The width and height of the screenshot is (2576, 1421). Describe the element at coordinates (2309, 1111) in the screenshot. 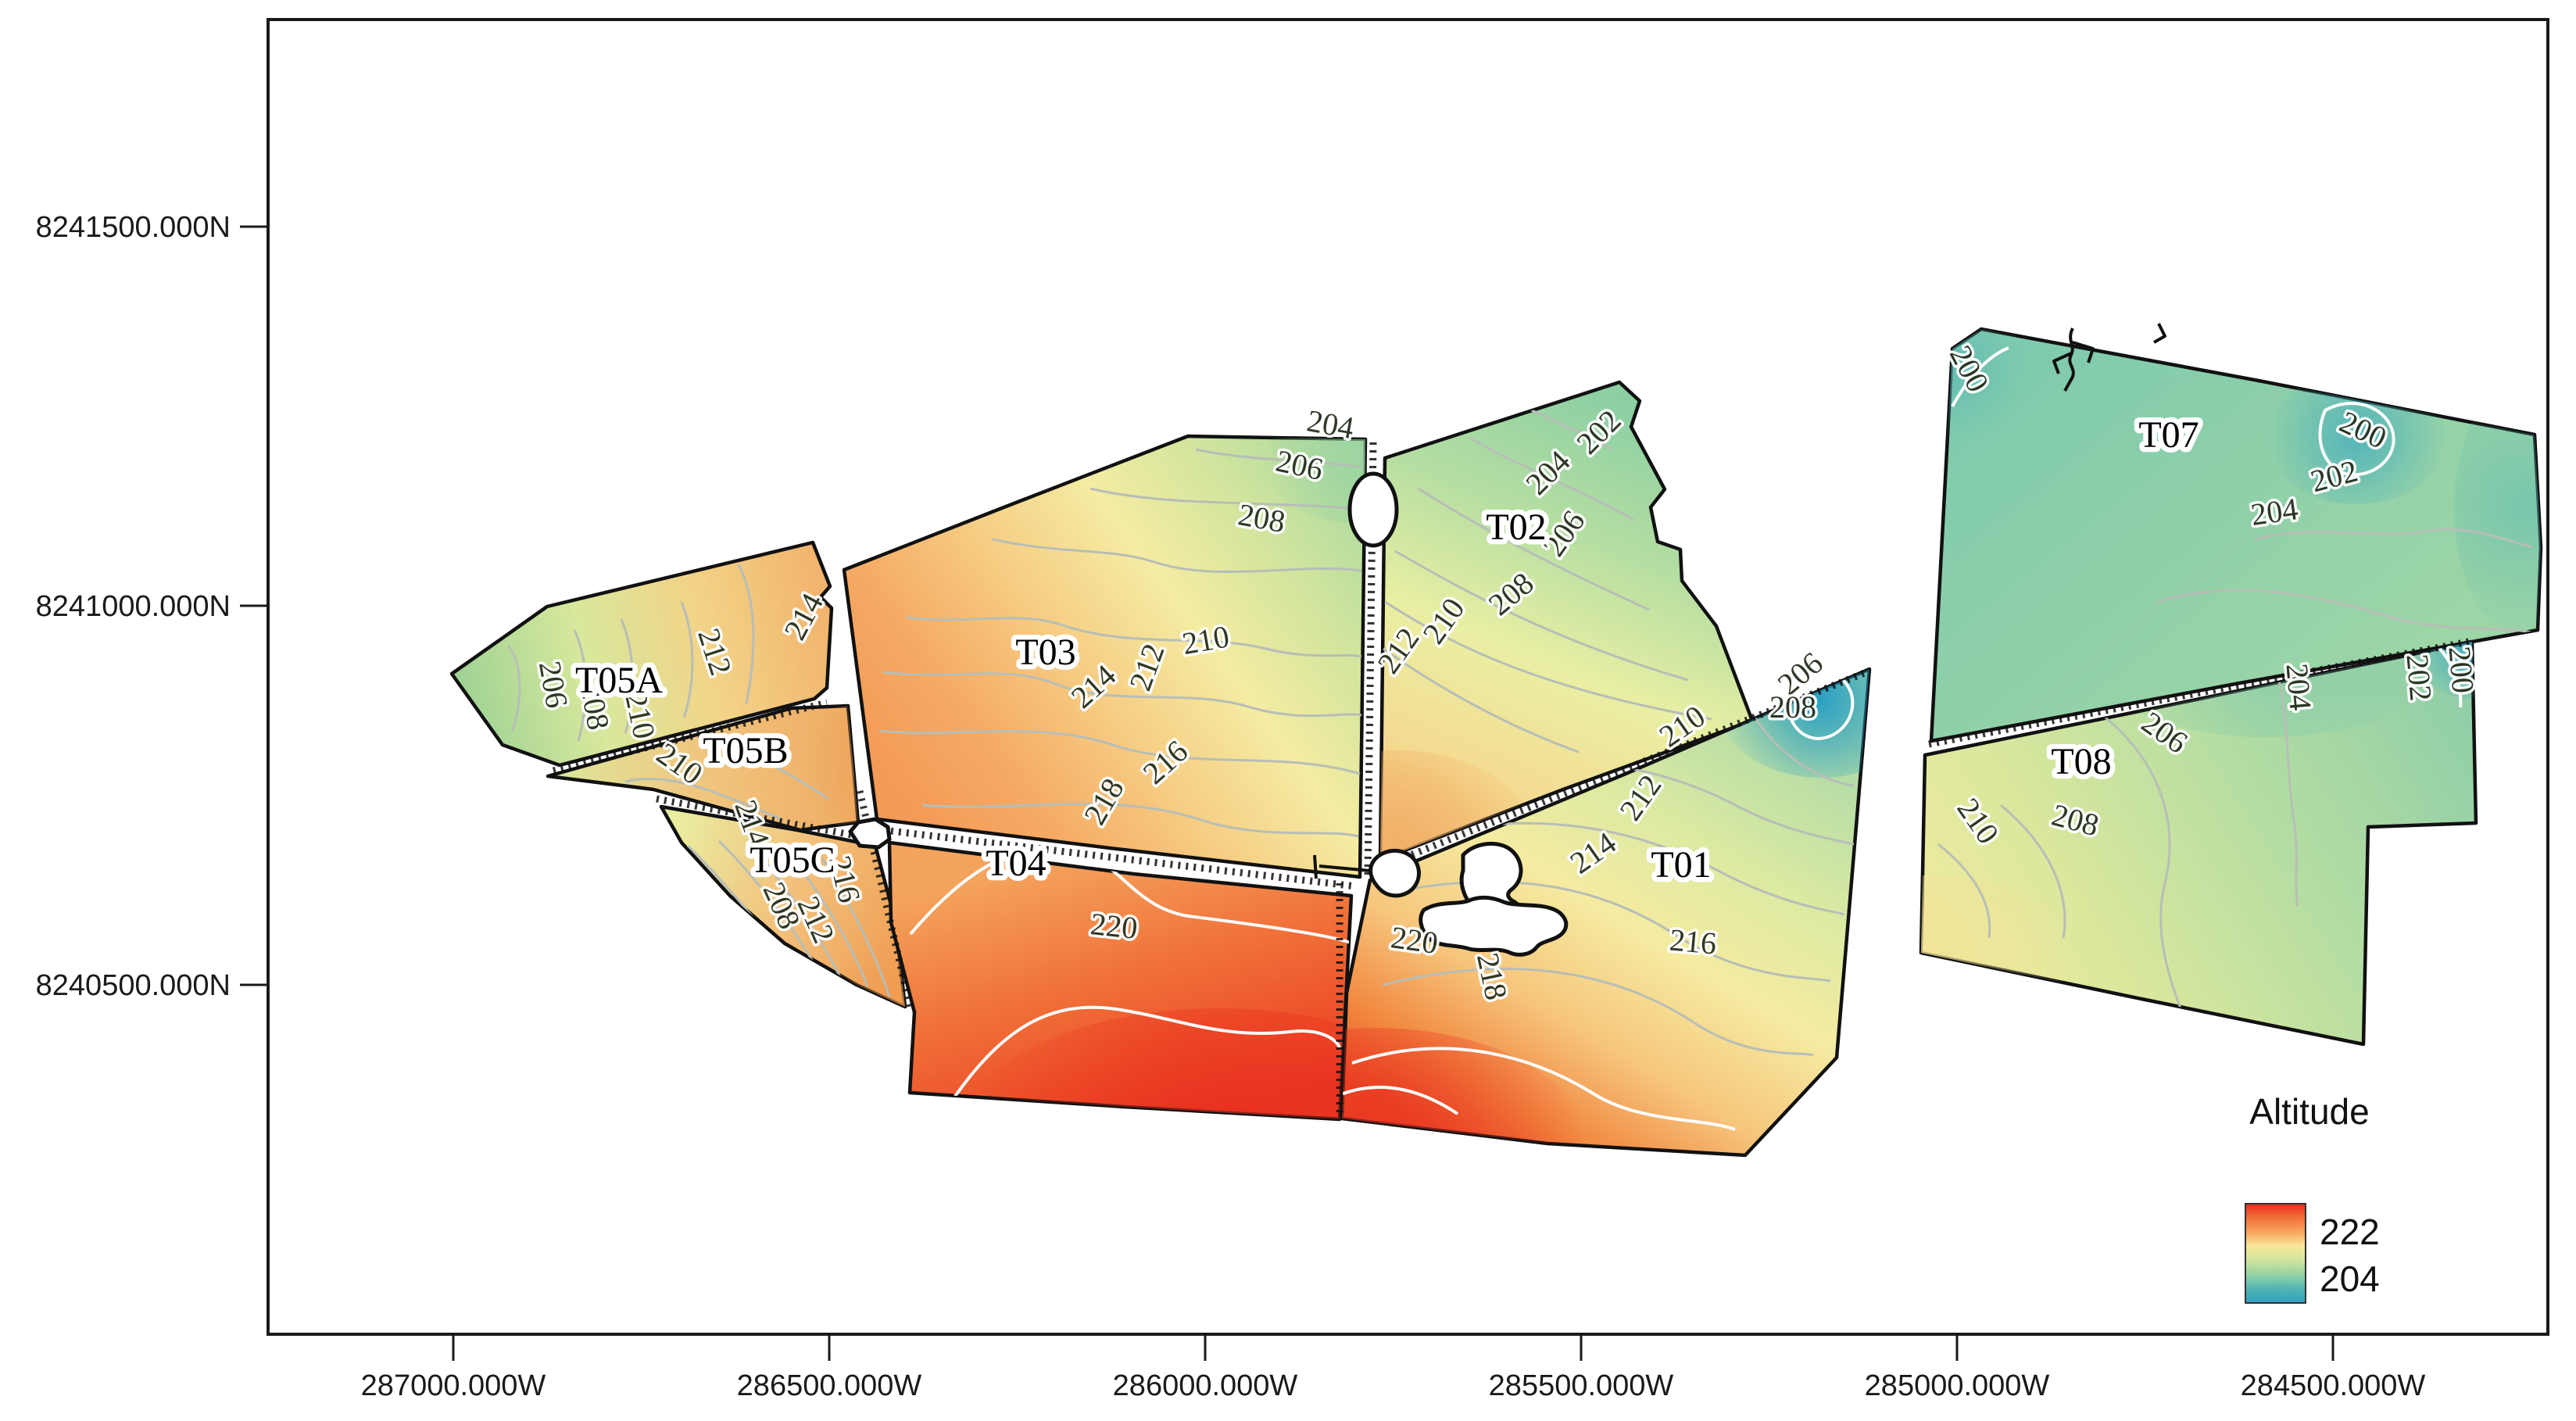

I see `legend-title: Altitude` at that location.